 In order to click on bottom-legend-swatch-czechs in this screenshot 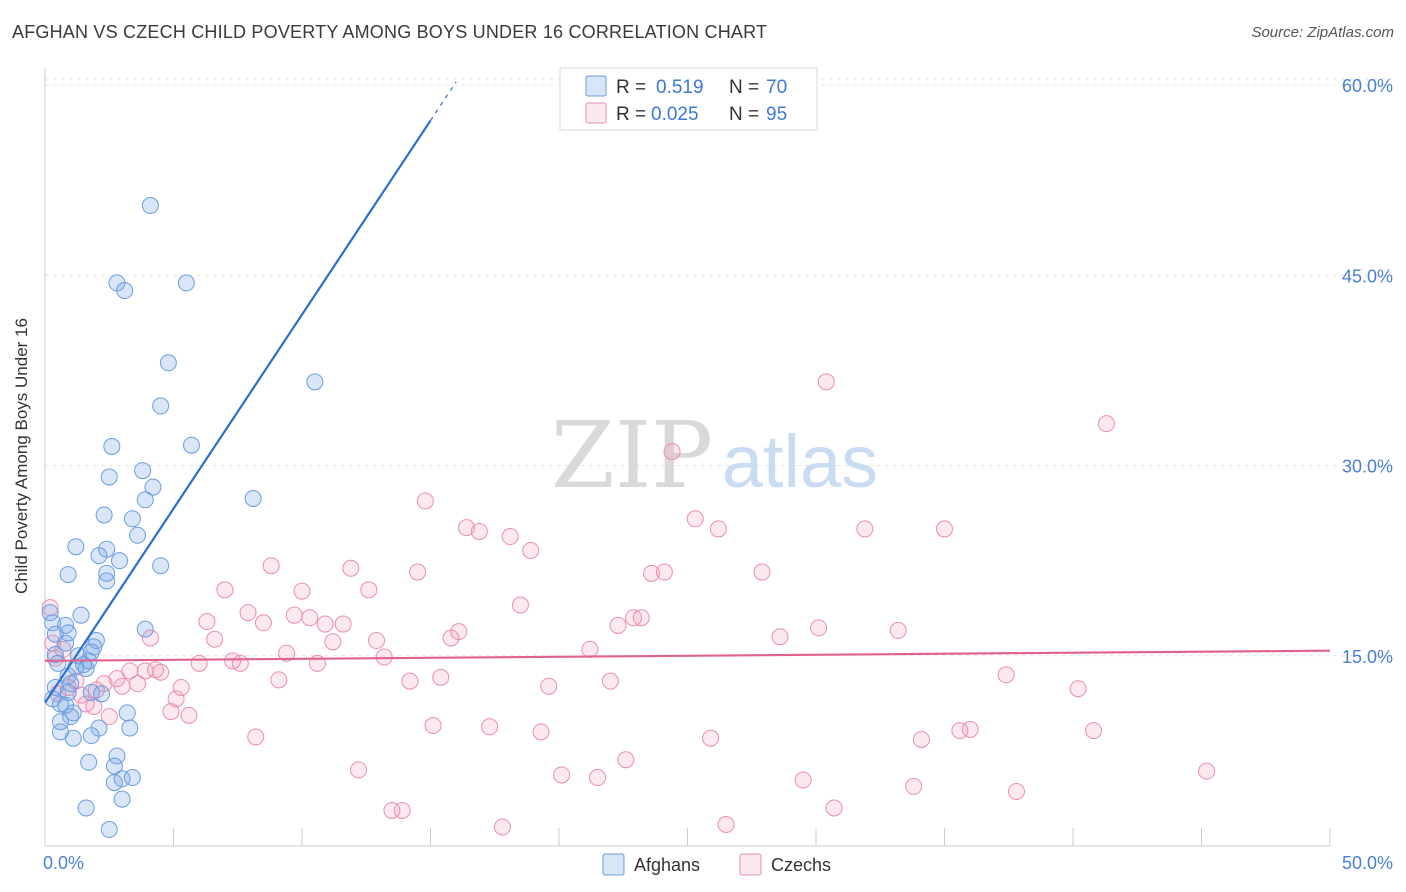, I will do `click(750, 864)`.